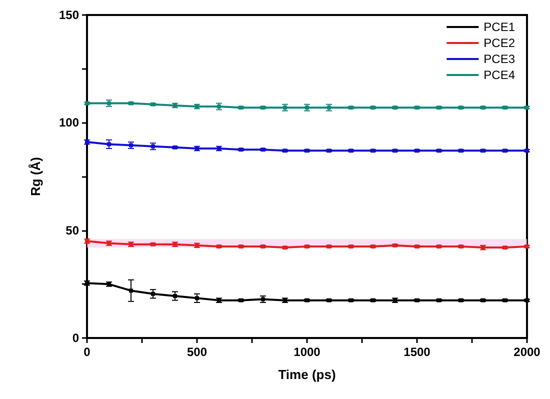  I want to click on legend-label: PCE2, so click(500, 43).